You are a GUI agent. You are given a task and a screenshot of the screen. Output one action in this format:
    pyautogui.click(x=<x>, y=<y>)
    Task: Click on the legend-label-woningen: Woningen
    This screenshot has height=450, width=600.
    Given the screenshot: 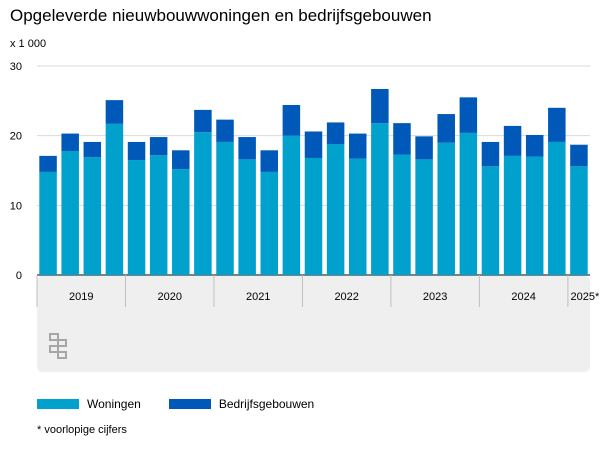 What is the action you would take?
    pyautogui.click(x=114, y=404)
    